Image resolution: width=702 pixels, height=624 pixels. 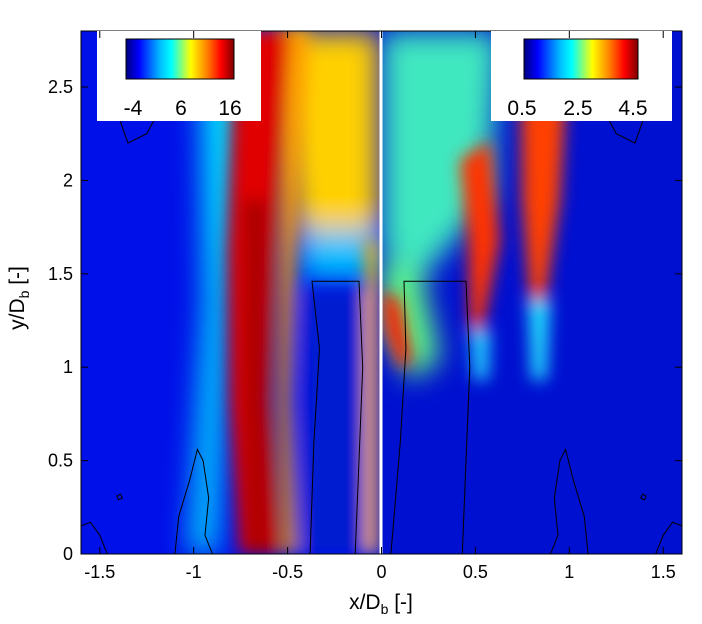 What do you see at coordinates (181, 108) in the screenshot?
I see `colorbar-left-tick-label: 6` at bounding box center [181, 108].